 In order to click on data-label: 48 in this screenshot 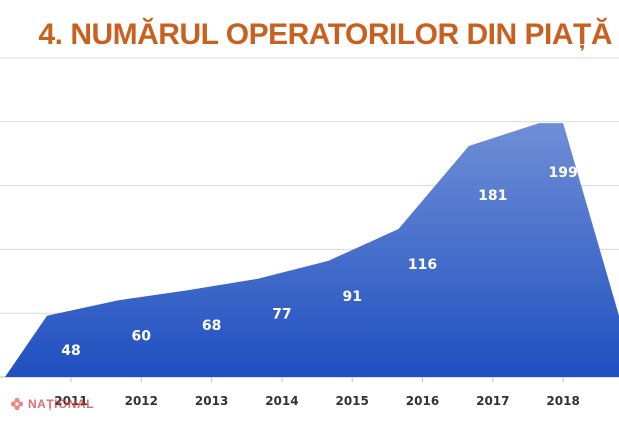, I will do `click(70, 351)`.